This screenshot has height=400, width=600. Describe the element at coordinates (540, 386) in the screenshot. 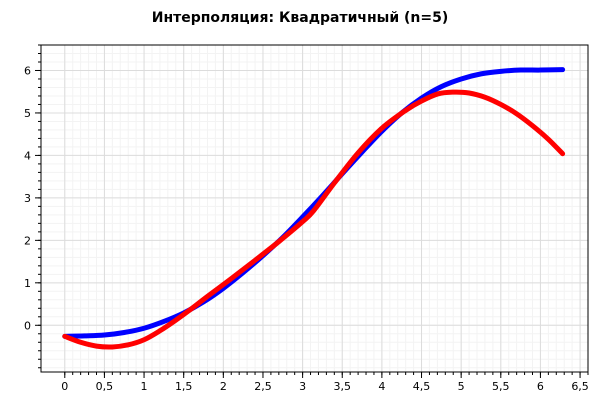

I see `x-tick-label: 6` at that location.